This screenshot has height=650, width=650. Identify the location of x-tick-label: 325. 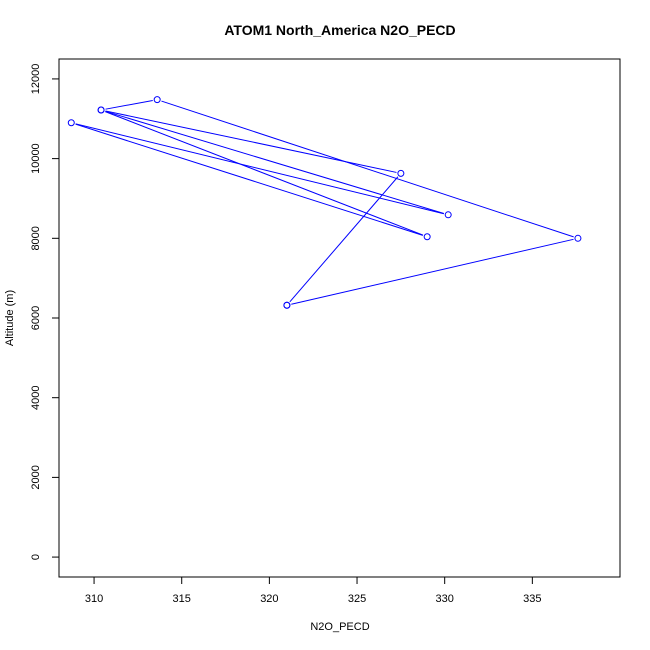
(357, 599).